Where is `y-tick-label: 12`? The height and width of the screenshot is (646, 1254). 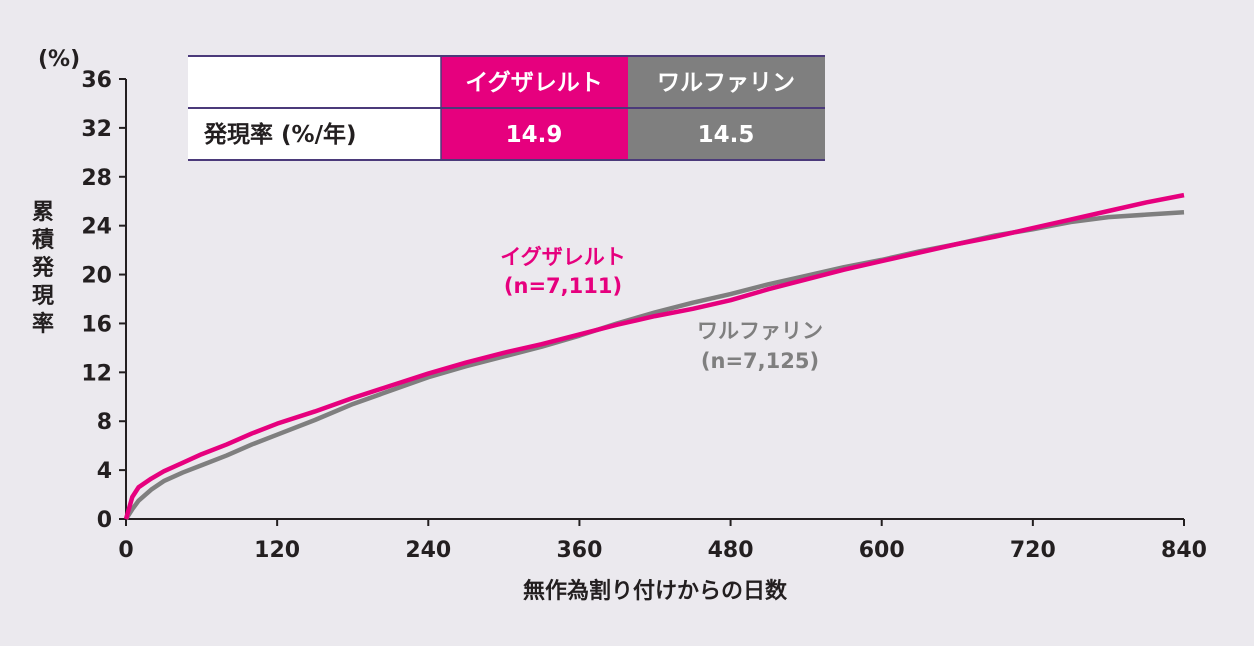
y-tick-label: 12 is located at coordinates (96, 373).